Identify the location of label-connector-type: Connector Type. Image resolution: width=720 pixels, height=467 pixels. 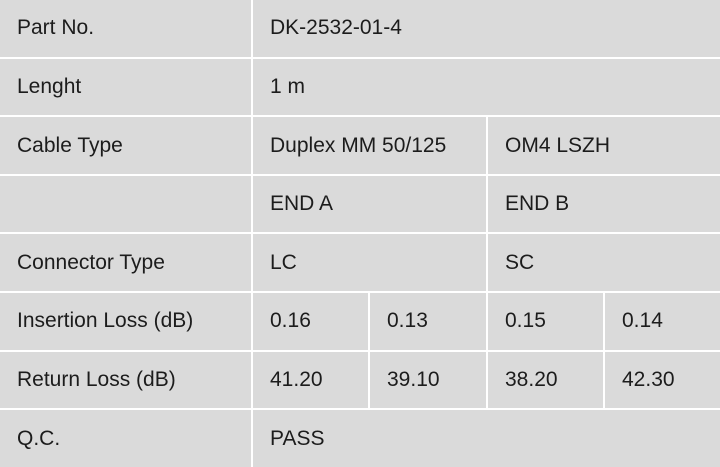
(126, 263).